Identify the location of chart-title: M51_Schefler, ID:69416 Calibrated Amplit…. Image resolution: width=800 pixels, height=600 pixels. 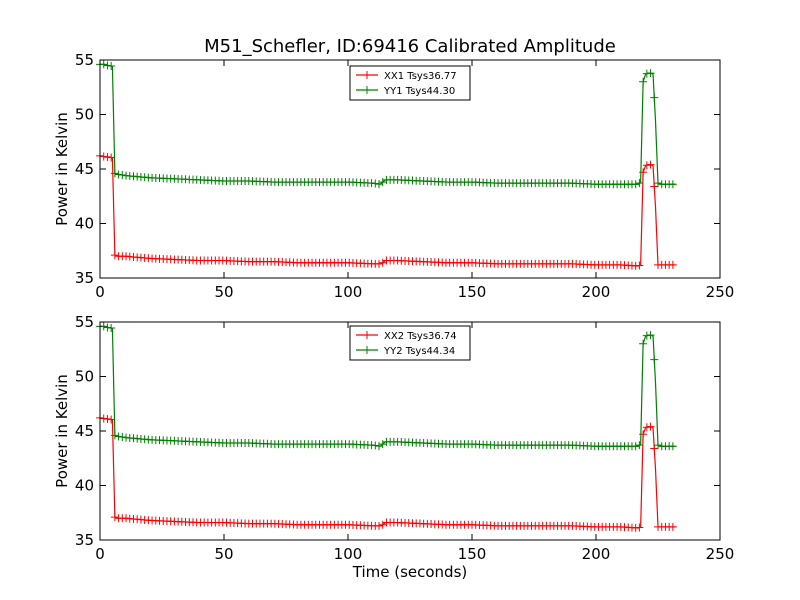
(410, 46).